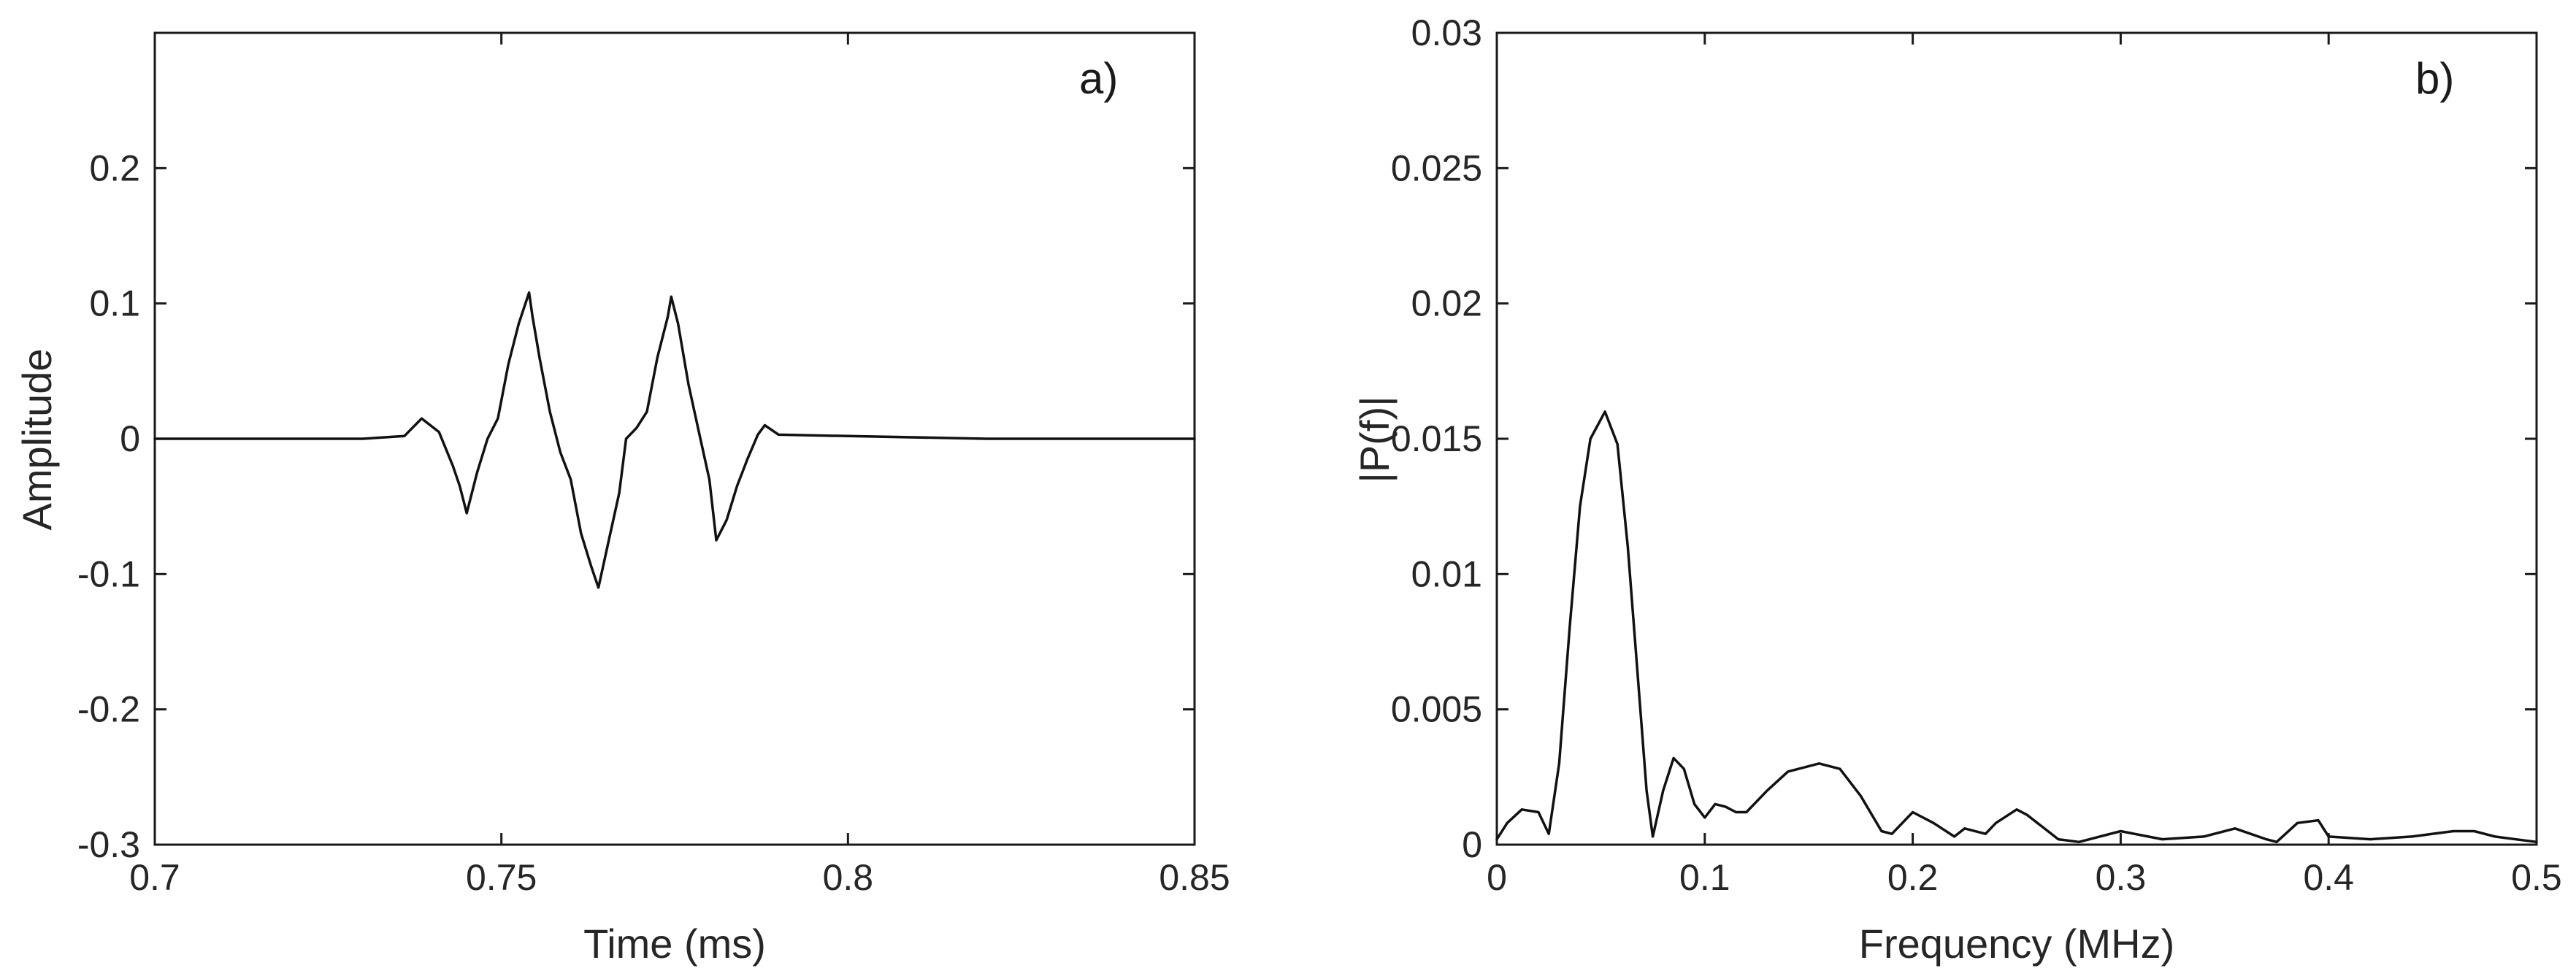  What do you see at coordinates (130, 438) in the screenshot?
I see `panel-a-y-tick-label: 0` at bounding box center [130, 438].